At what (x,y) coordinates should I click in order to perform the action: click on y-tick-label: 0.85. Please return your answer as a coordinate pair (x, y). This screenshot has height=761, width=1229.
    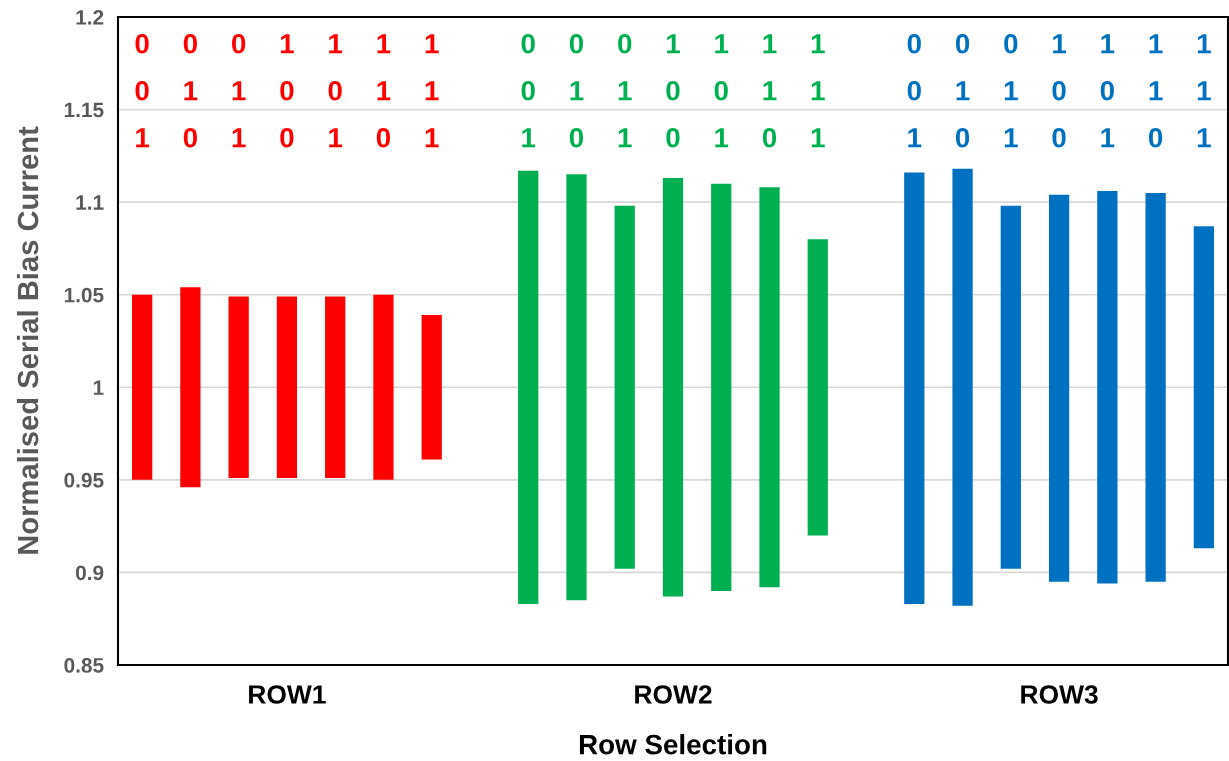
    Looking at the image, I should click on (84, 665).